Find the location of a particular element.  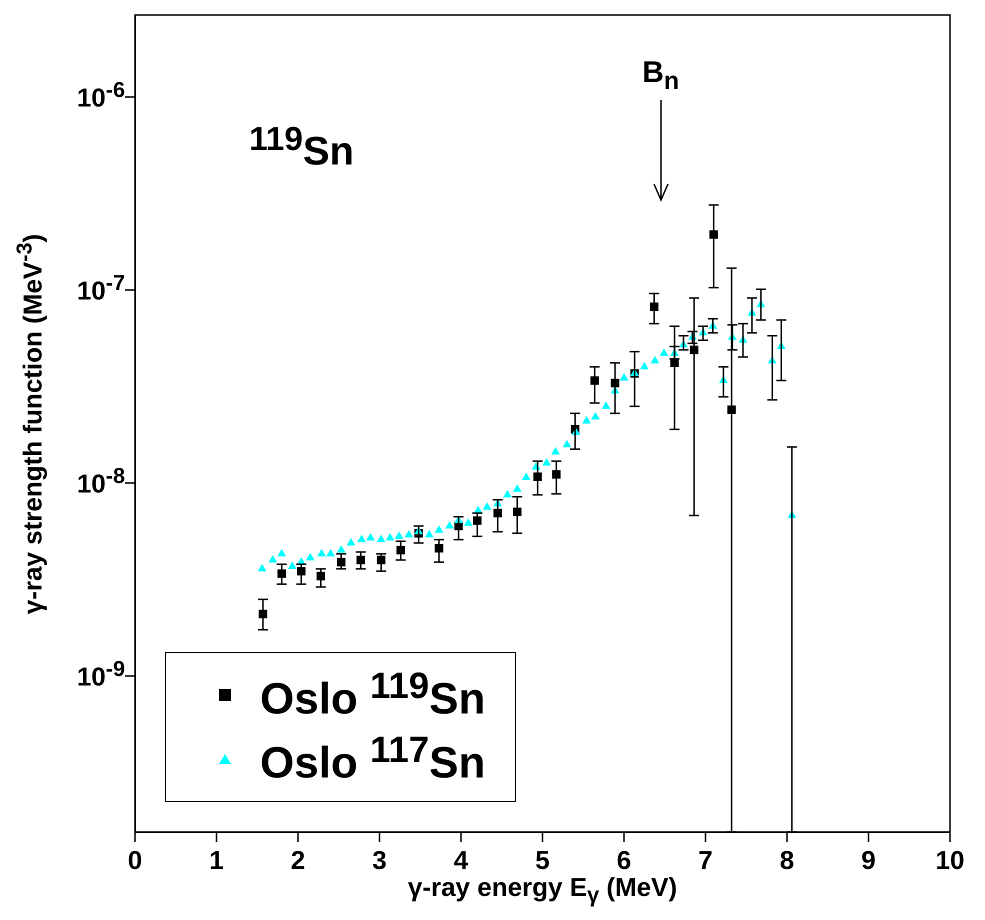

x-axis-title: γ-ray energy E$_{γ}$ (MeV) is located at coordinates (543, 890).